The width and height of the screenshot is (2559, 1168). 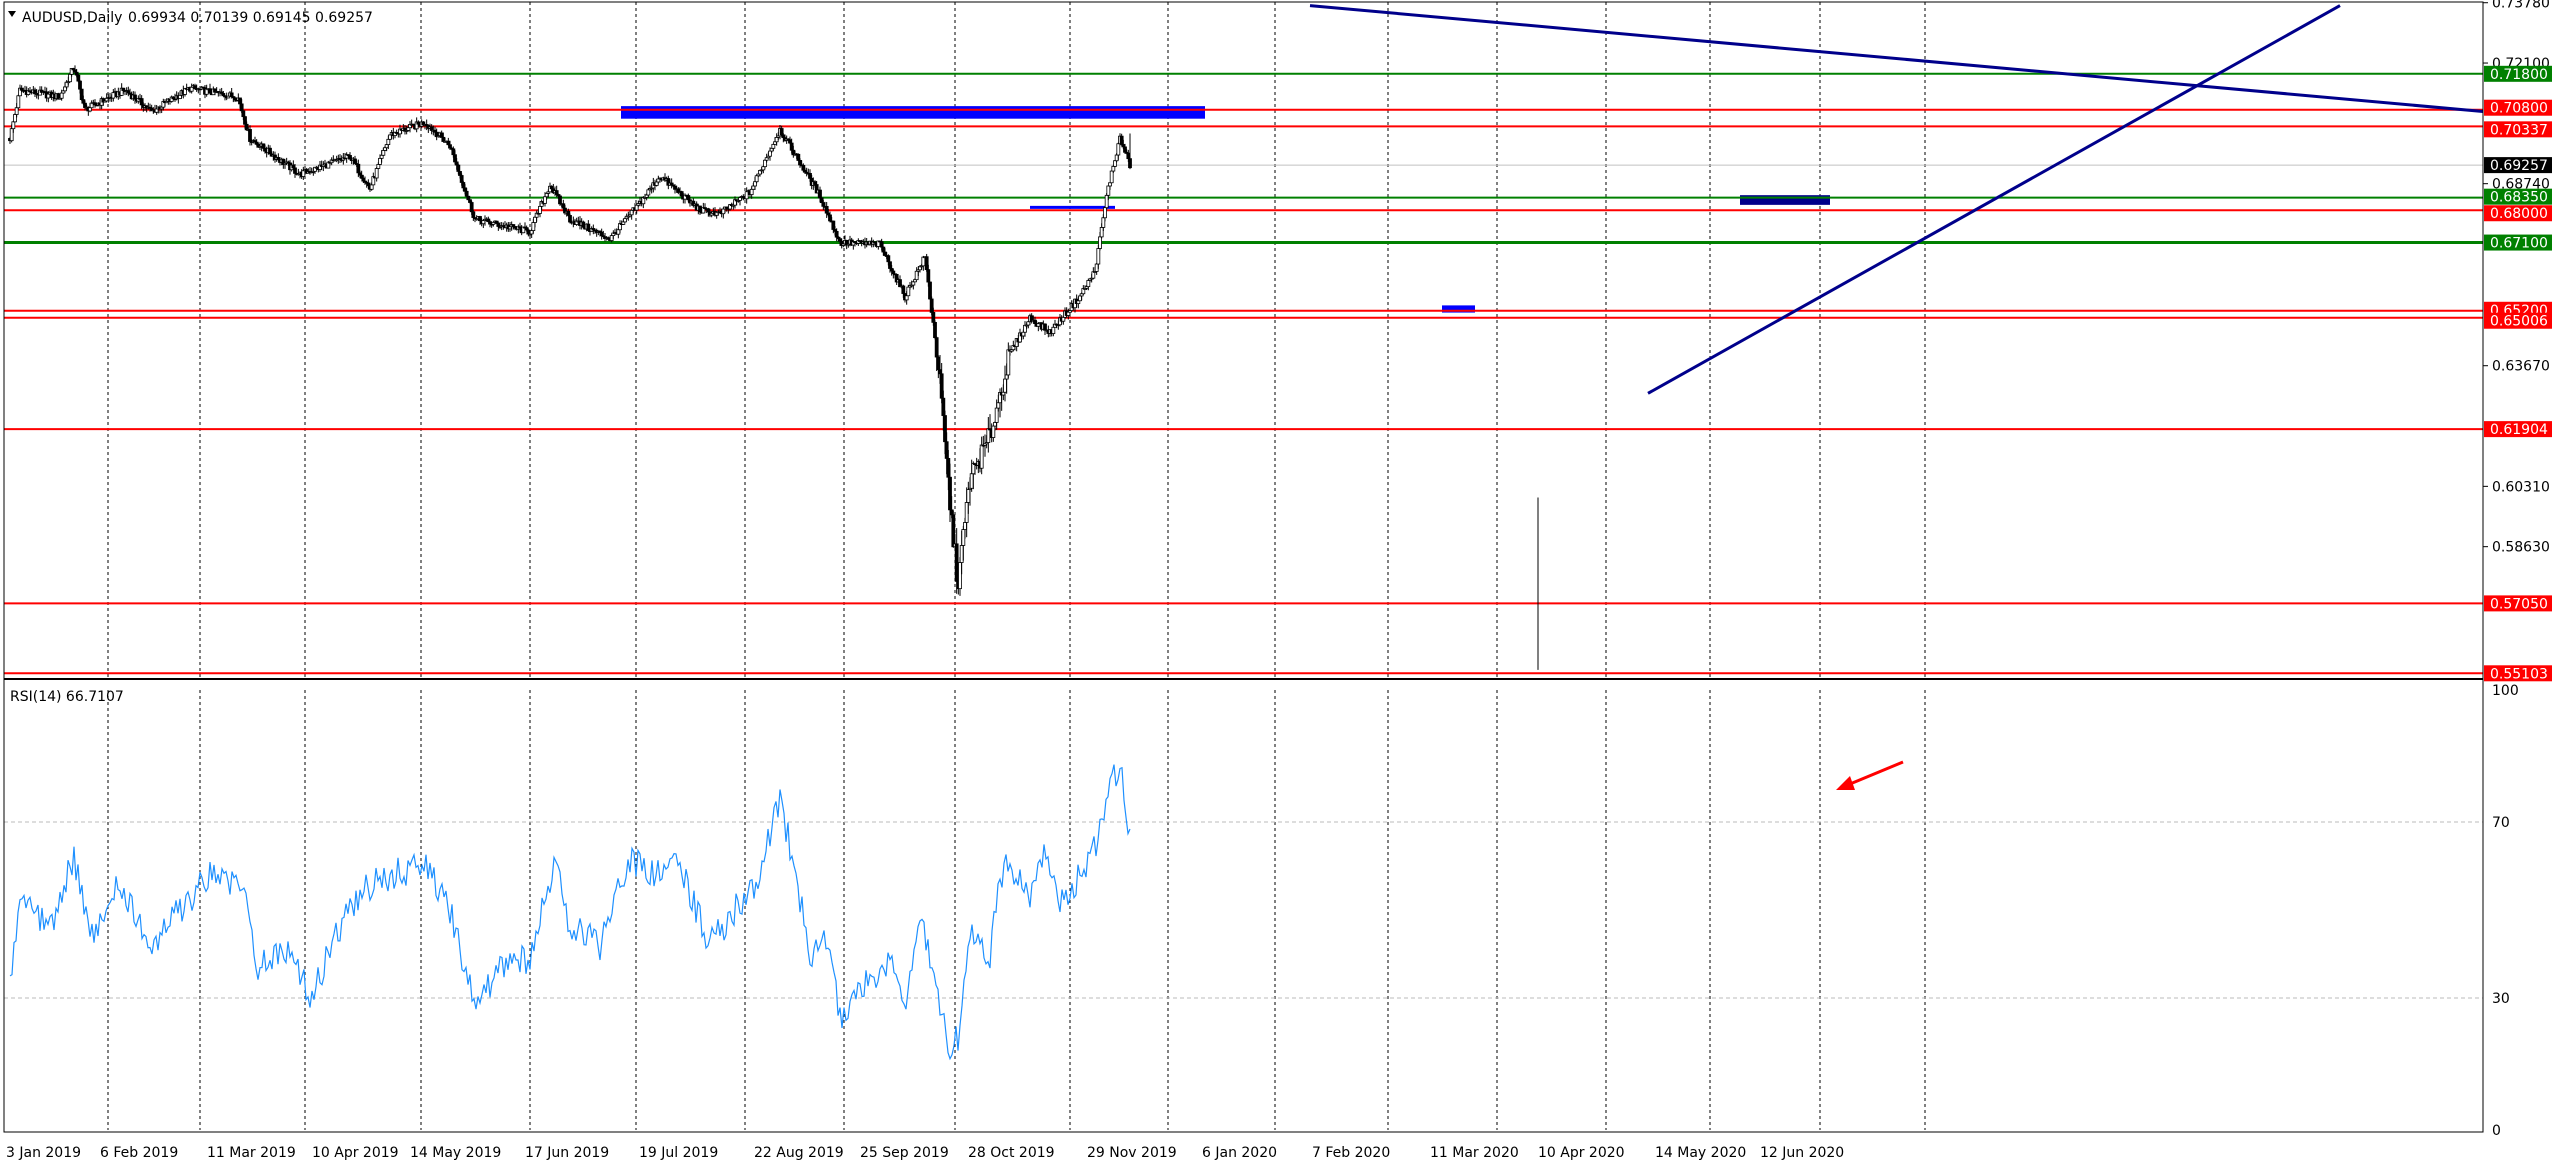 I want to click on rsi-scale-label: 30, so click(x=2501, y=999).